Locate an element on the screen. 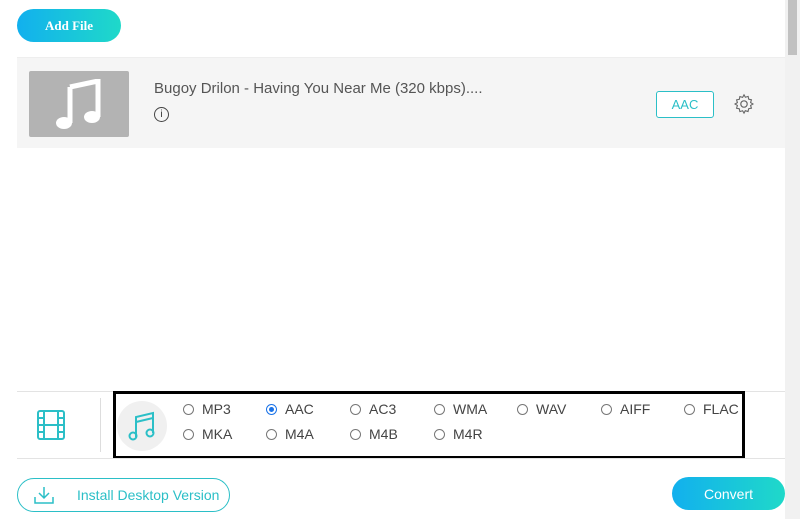 This screenshot has height=519, width=800. format-option-mka: MKA is located at coordinates (207, 434).